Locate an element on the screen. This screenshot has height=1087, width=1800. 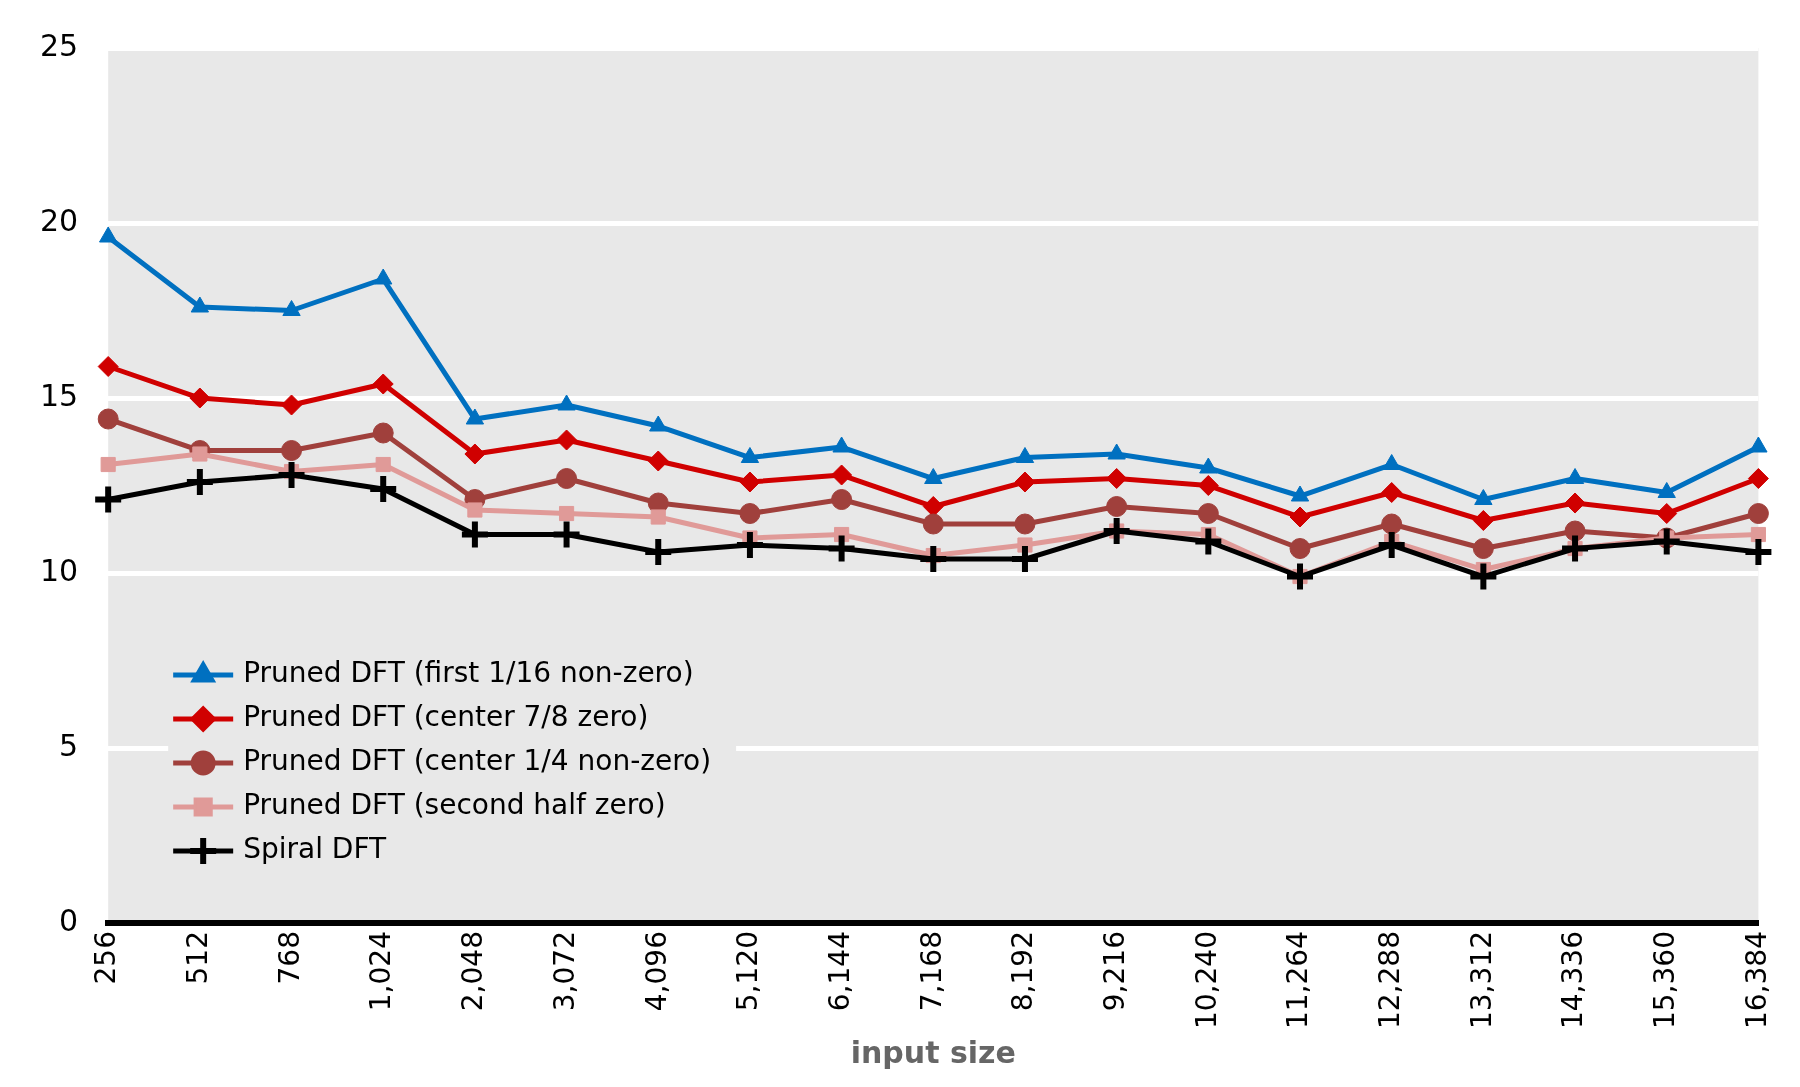
x-tick-label: 512 is located at coordinates (198, 958).